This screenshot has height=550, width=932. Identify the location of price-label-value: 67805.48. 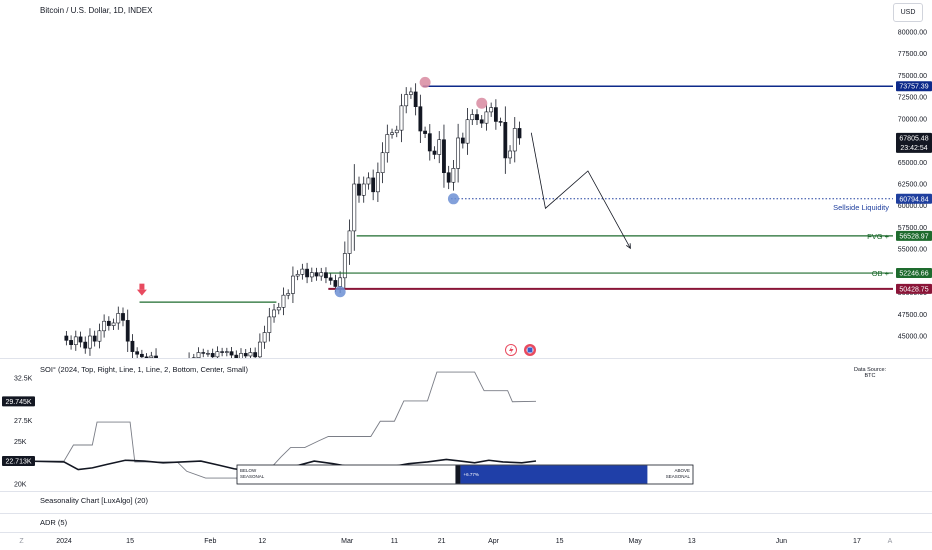
(913, 138).